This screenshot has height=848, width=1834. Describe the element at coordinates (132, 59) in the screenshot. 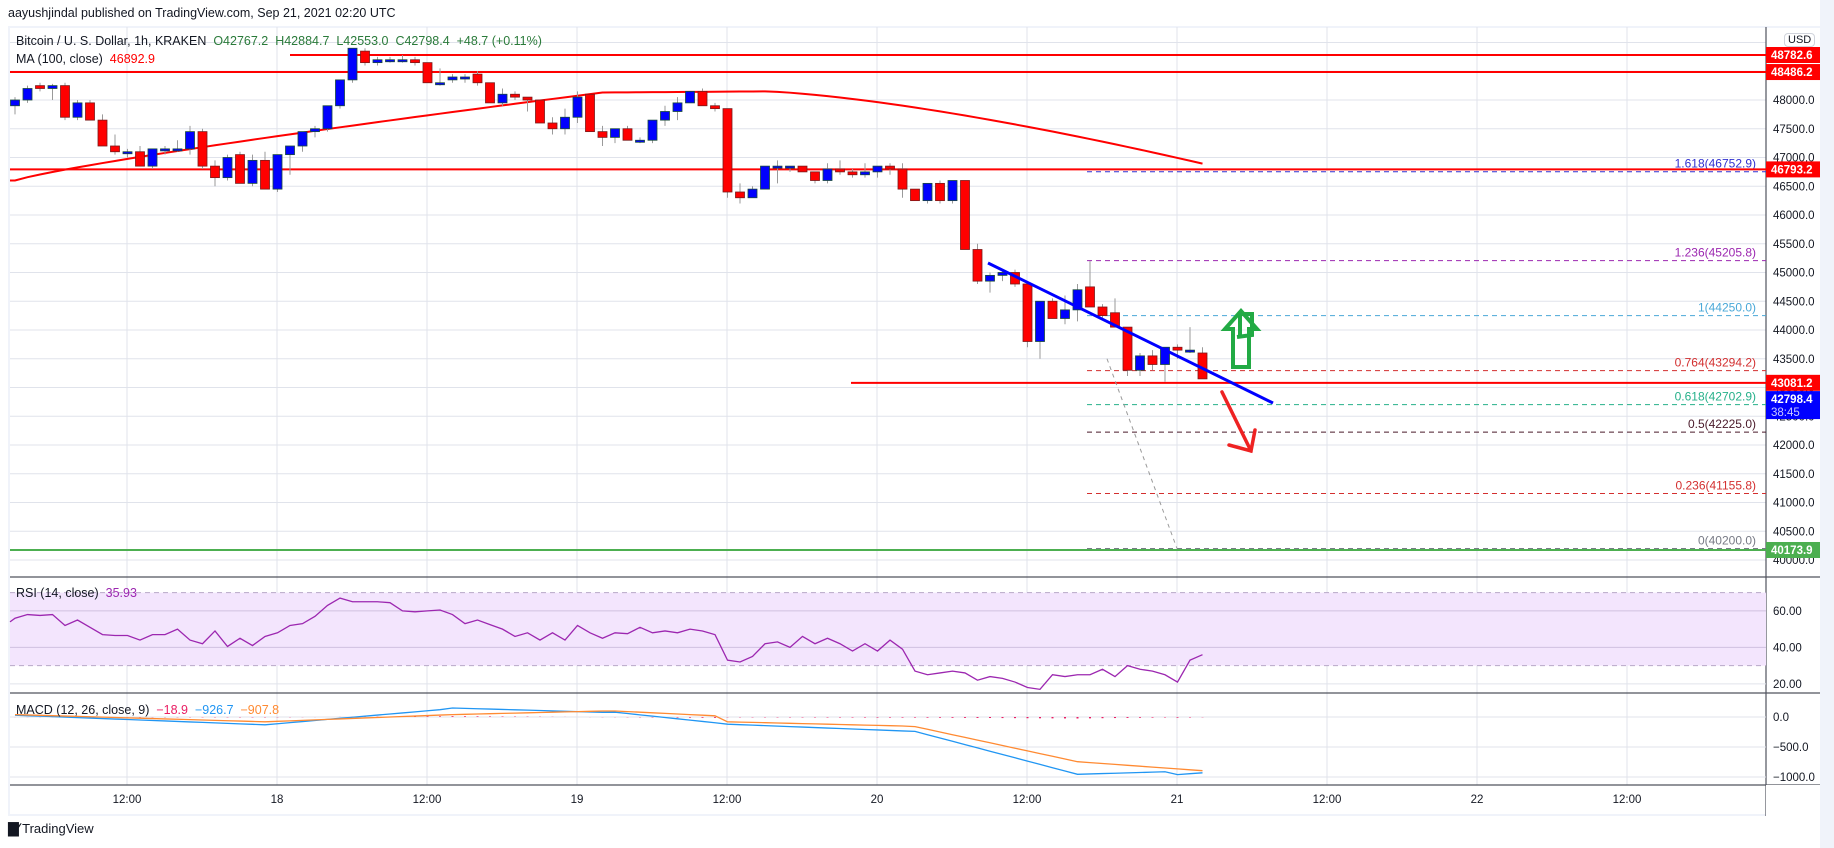

I see `ma-value: 46892.9` at that location.